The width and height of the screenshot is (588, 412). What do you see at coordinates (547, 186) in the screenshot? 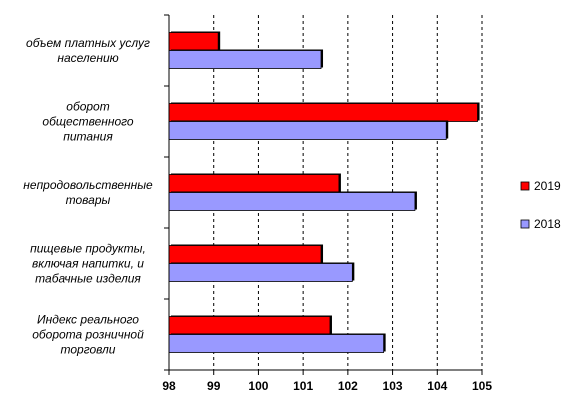
I see `legend-label-2019: 2019` at bounding box center [547, 186].